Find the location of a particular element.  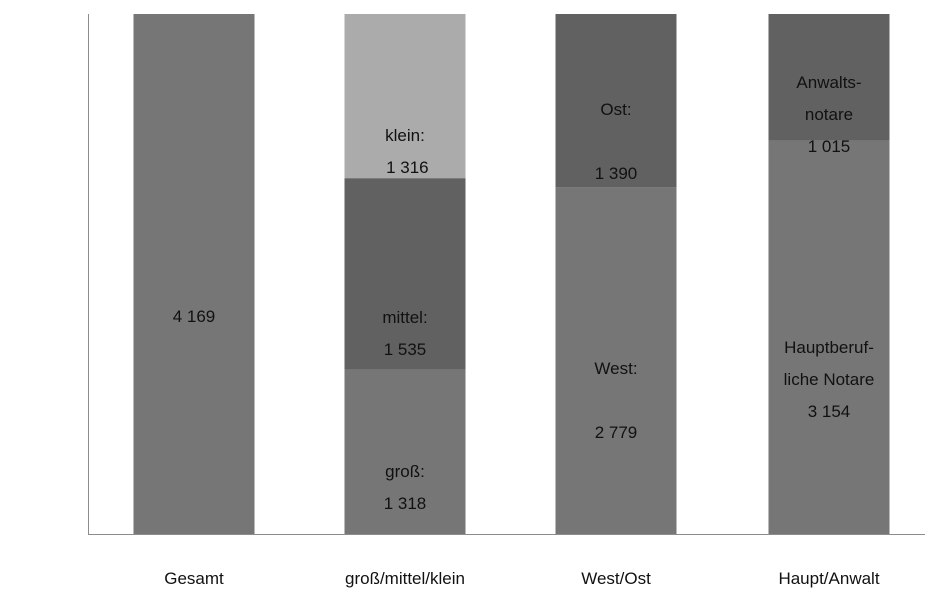

category-label-gro-mittel-klein: groß/mittel/klein is located at coordinates (405, 578).